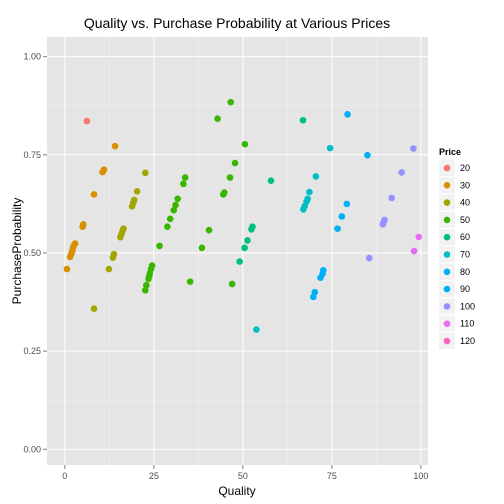  What do you see at coordinates (465, 289) in the screenshot?
I see `legend-label: 90` at bounding box center [465, 289].